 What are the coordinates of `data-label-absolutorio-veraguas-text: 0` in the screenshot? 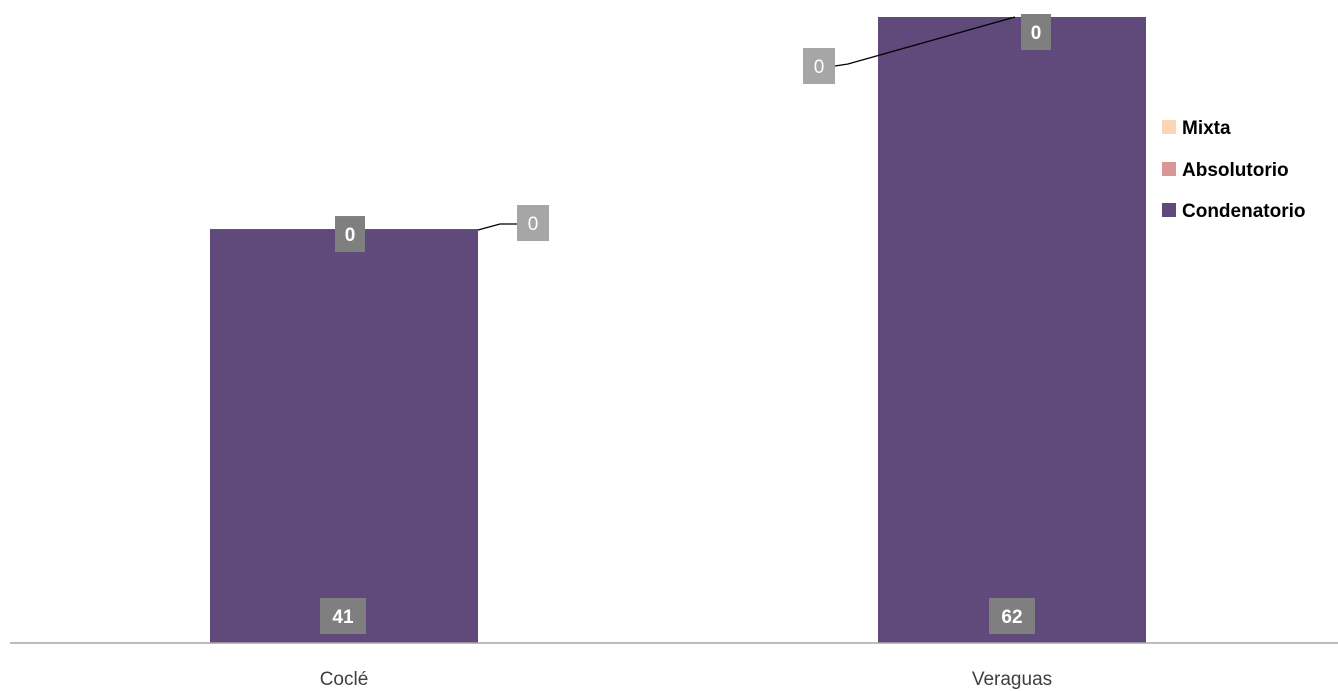 It's located at (1036, 33).